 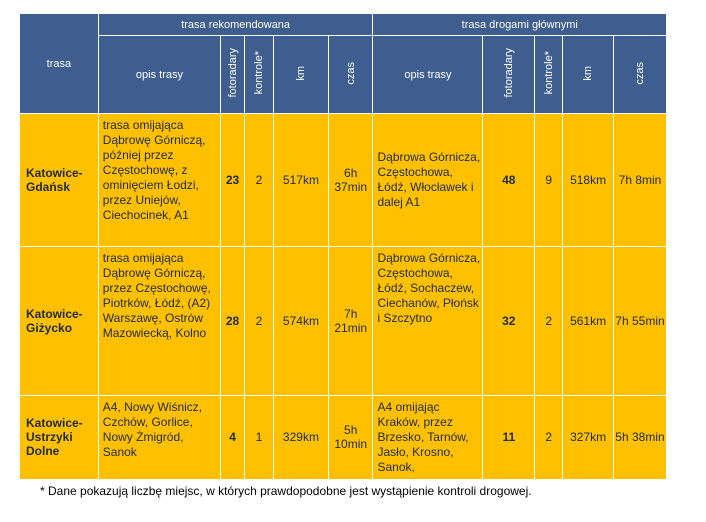 I want to click on rec-time: 7h 21min, so click(x=350, y=321).